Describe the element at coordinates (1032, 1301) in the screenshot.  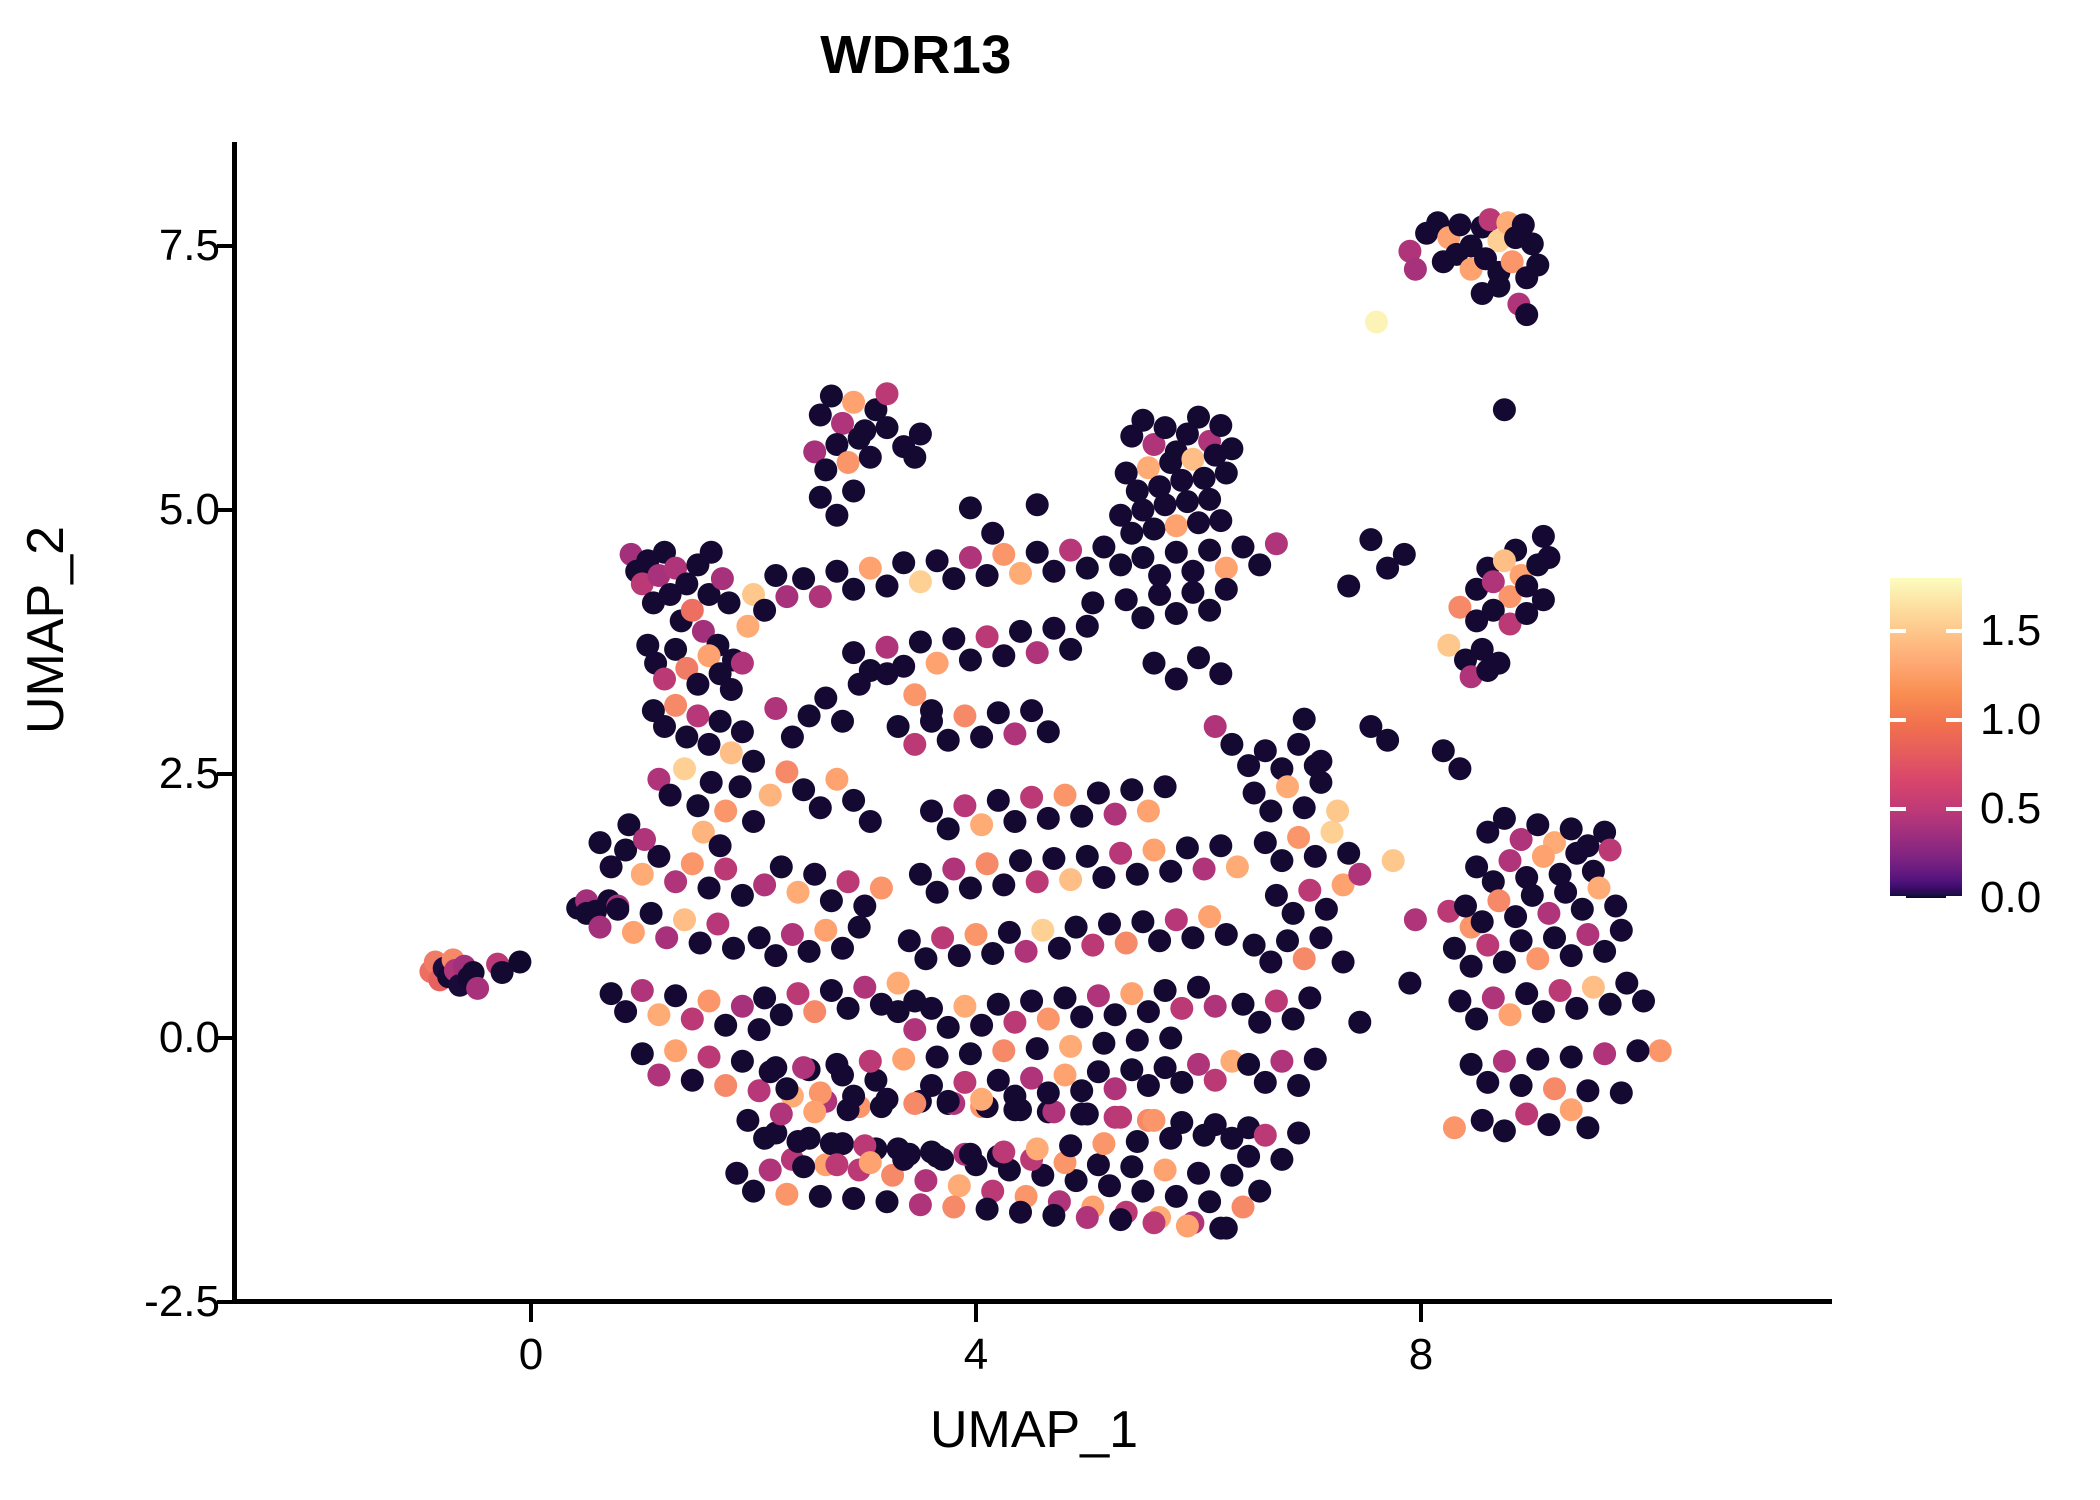
I see `x-axis-line` at that location.